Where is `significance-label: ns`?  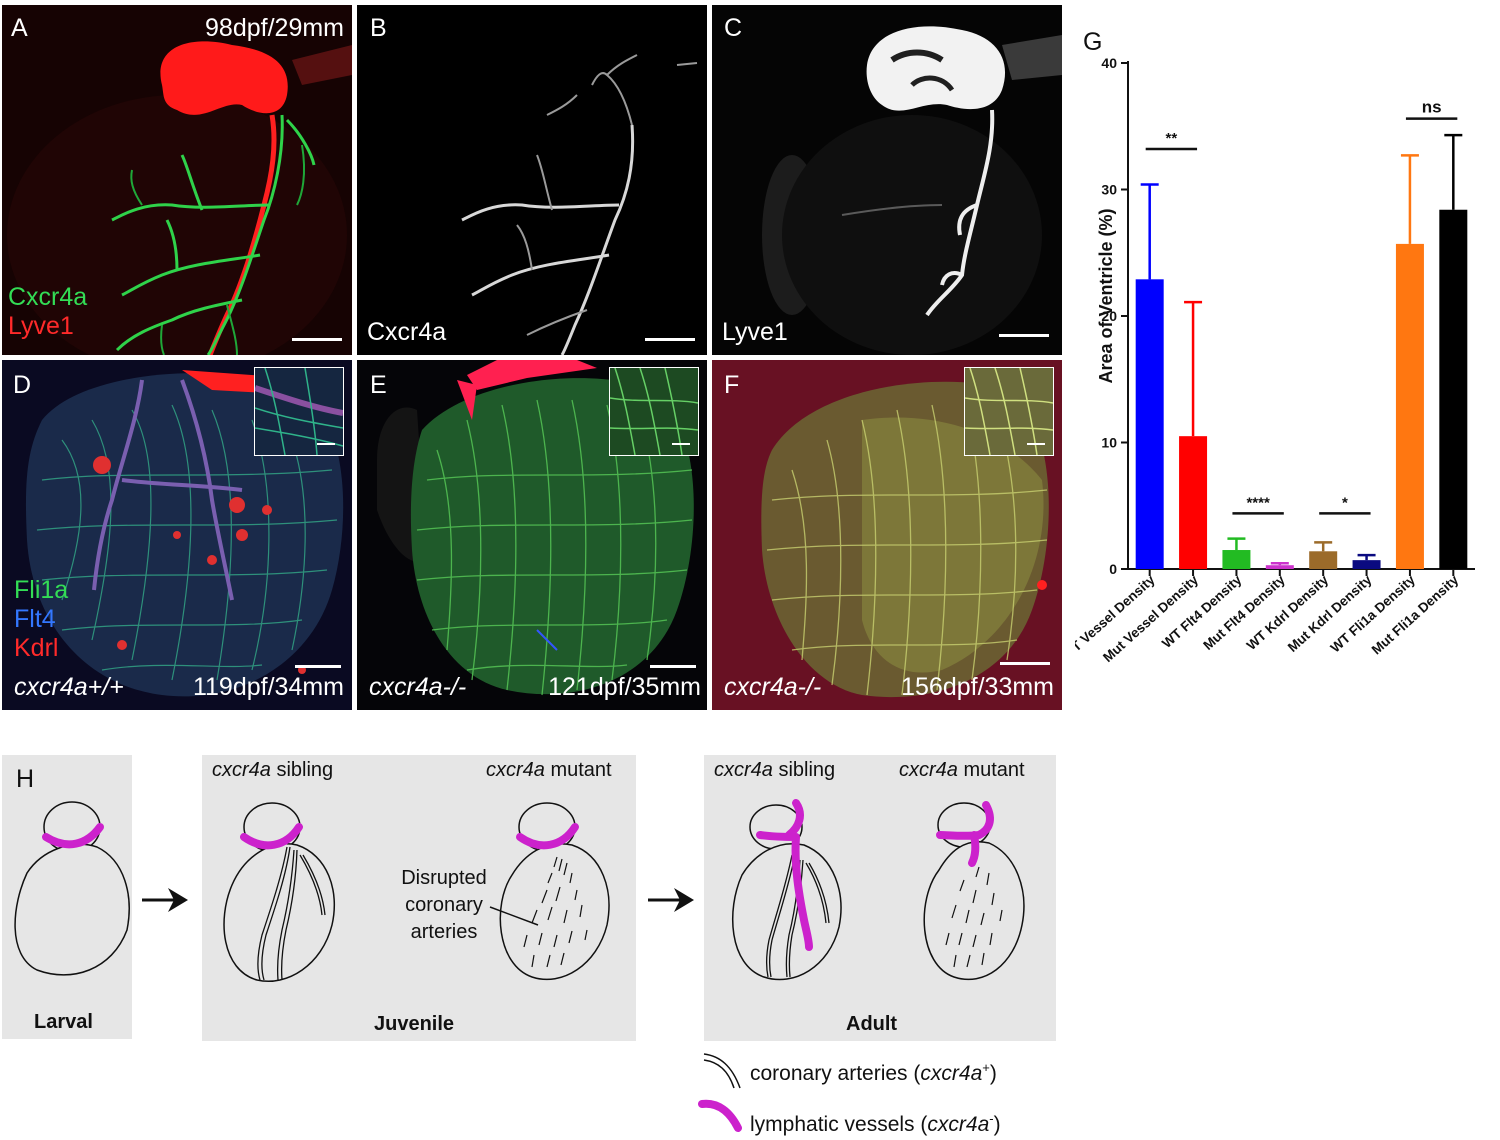
significance-label: ns is located at coordinates (1432, 107).